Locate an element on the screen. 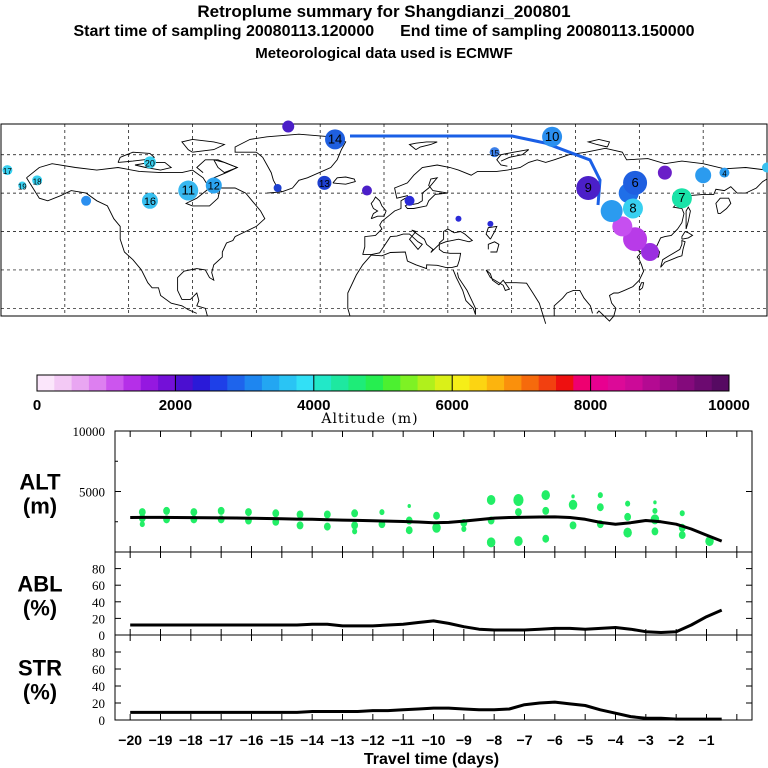 This screenshot has height=768, width=768. plume-day-label: 17 is located at coordinates (7, 171).